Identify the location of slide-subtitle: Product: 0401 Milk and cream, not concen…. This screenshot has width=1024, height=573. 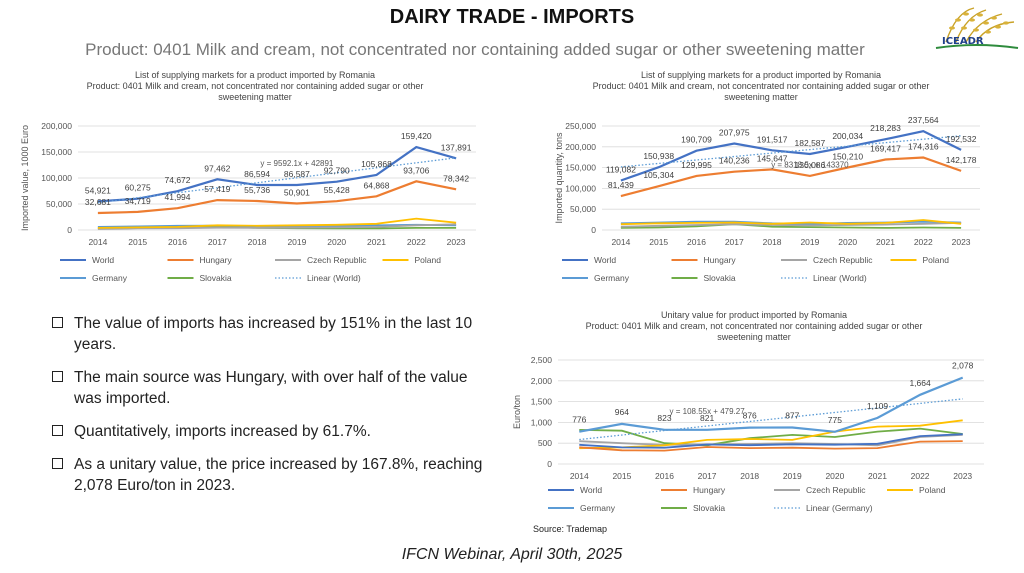
(475, 49).